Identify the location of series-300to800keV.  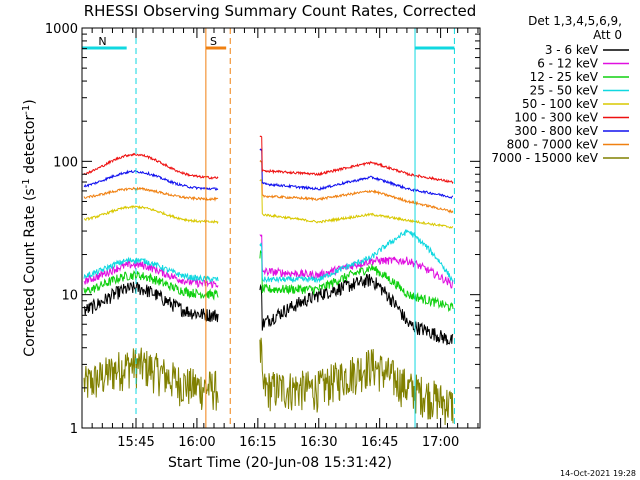
(268, 173).